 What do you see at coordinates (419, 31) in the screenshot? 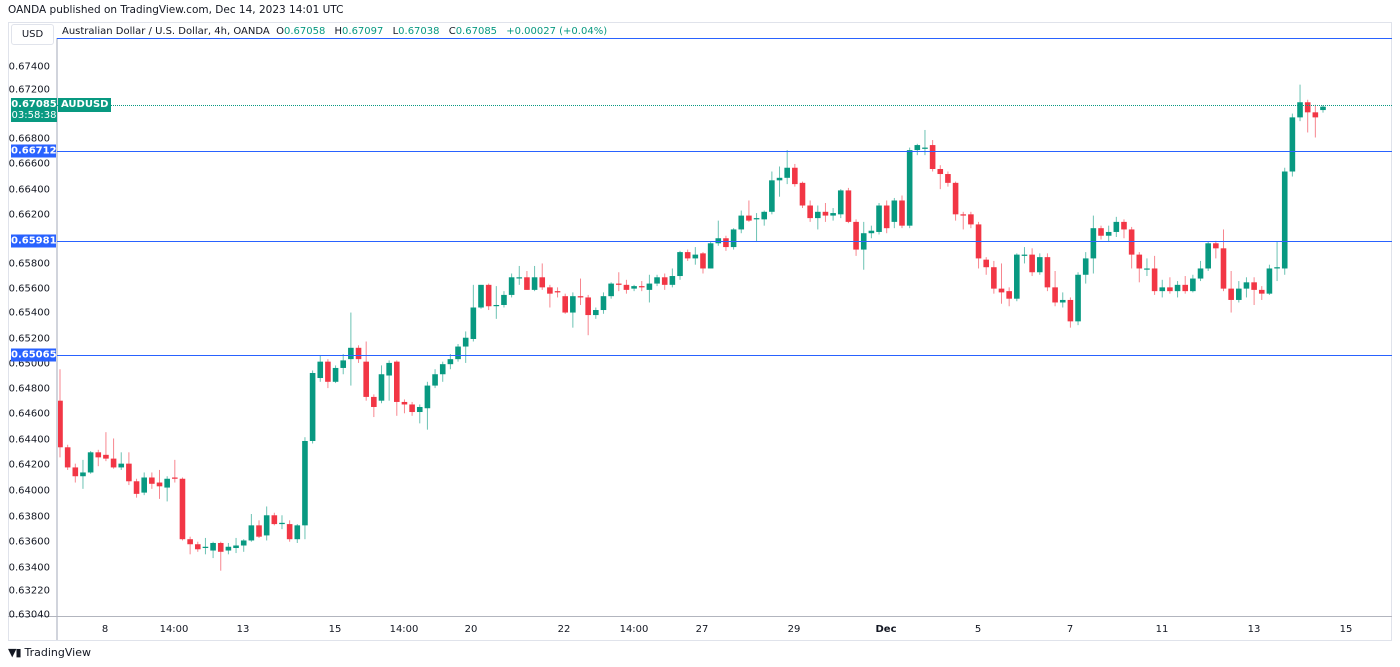
I see `legend-low: 0.67038` at bounding box center [419, 31].